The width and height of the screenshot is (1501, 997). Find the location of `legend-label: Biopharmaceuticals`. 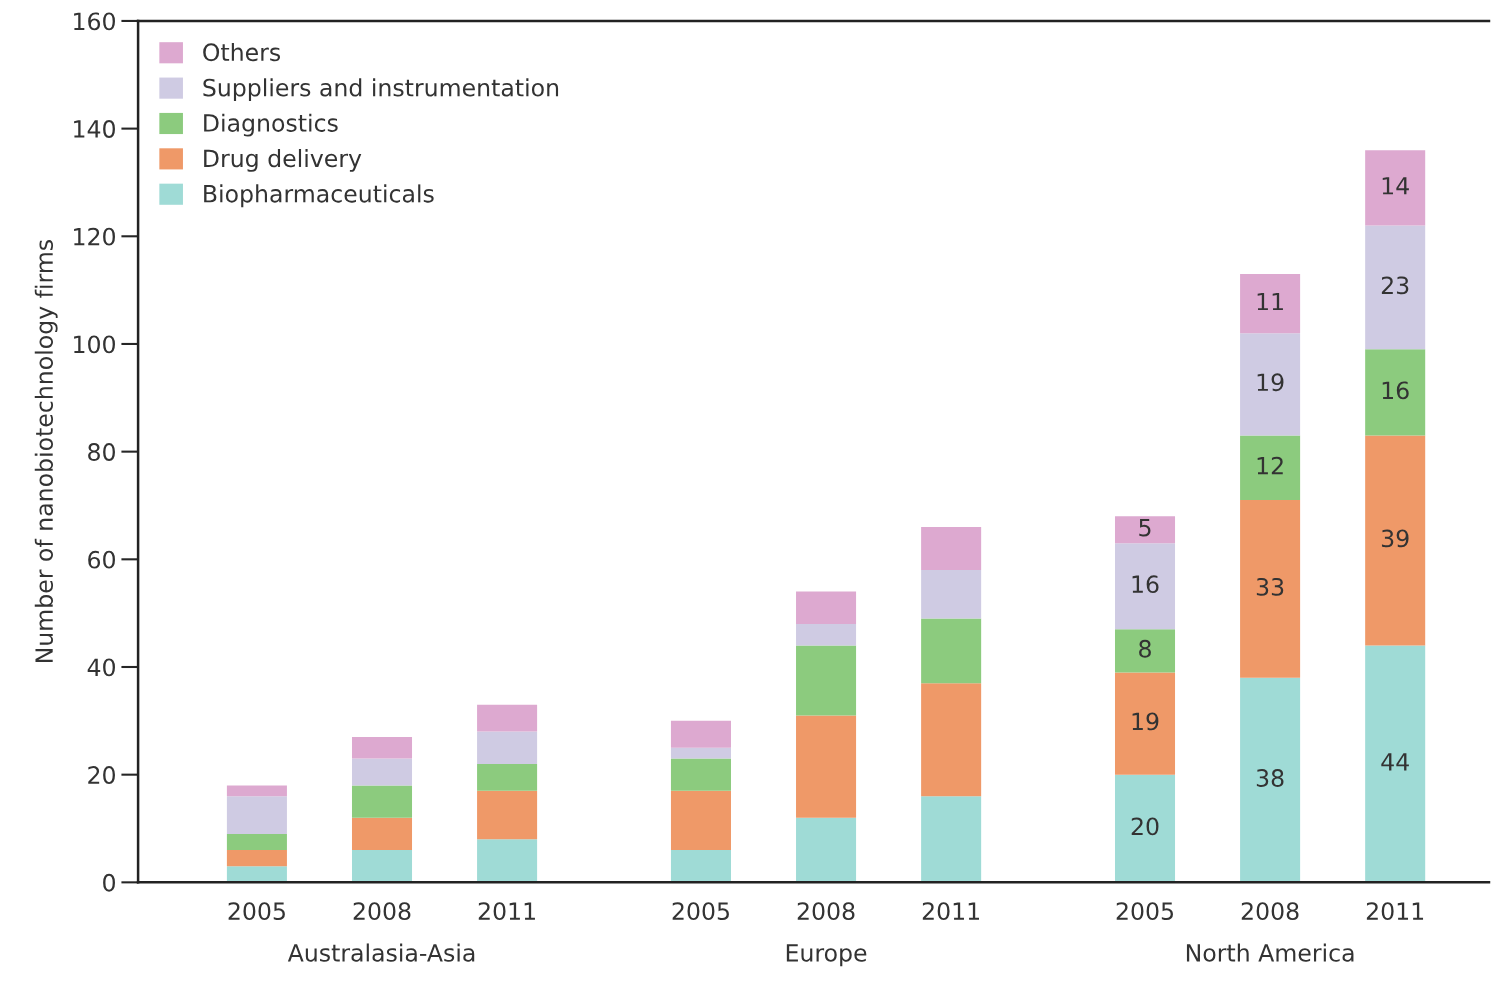

legend-label: Biopharmaceuticals is located at coordinates (319, 196).